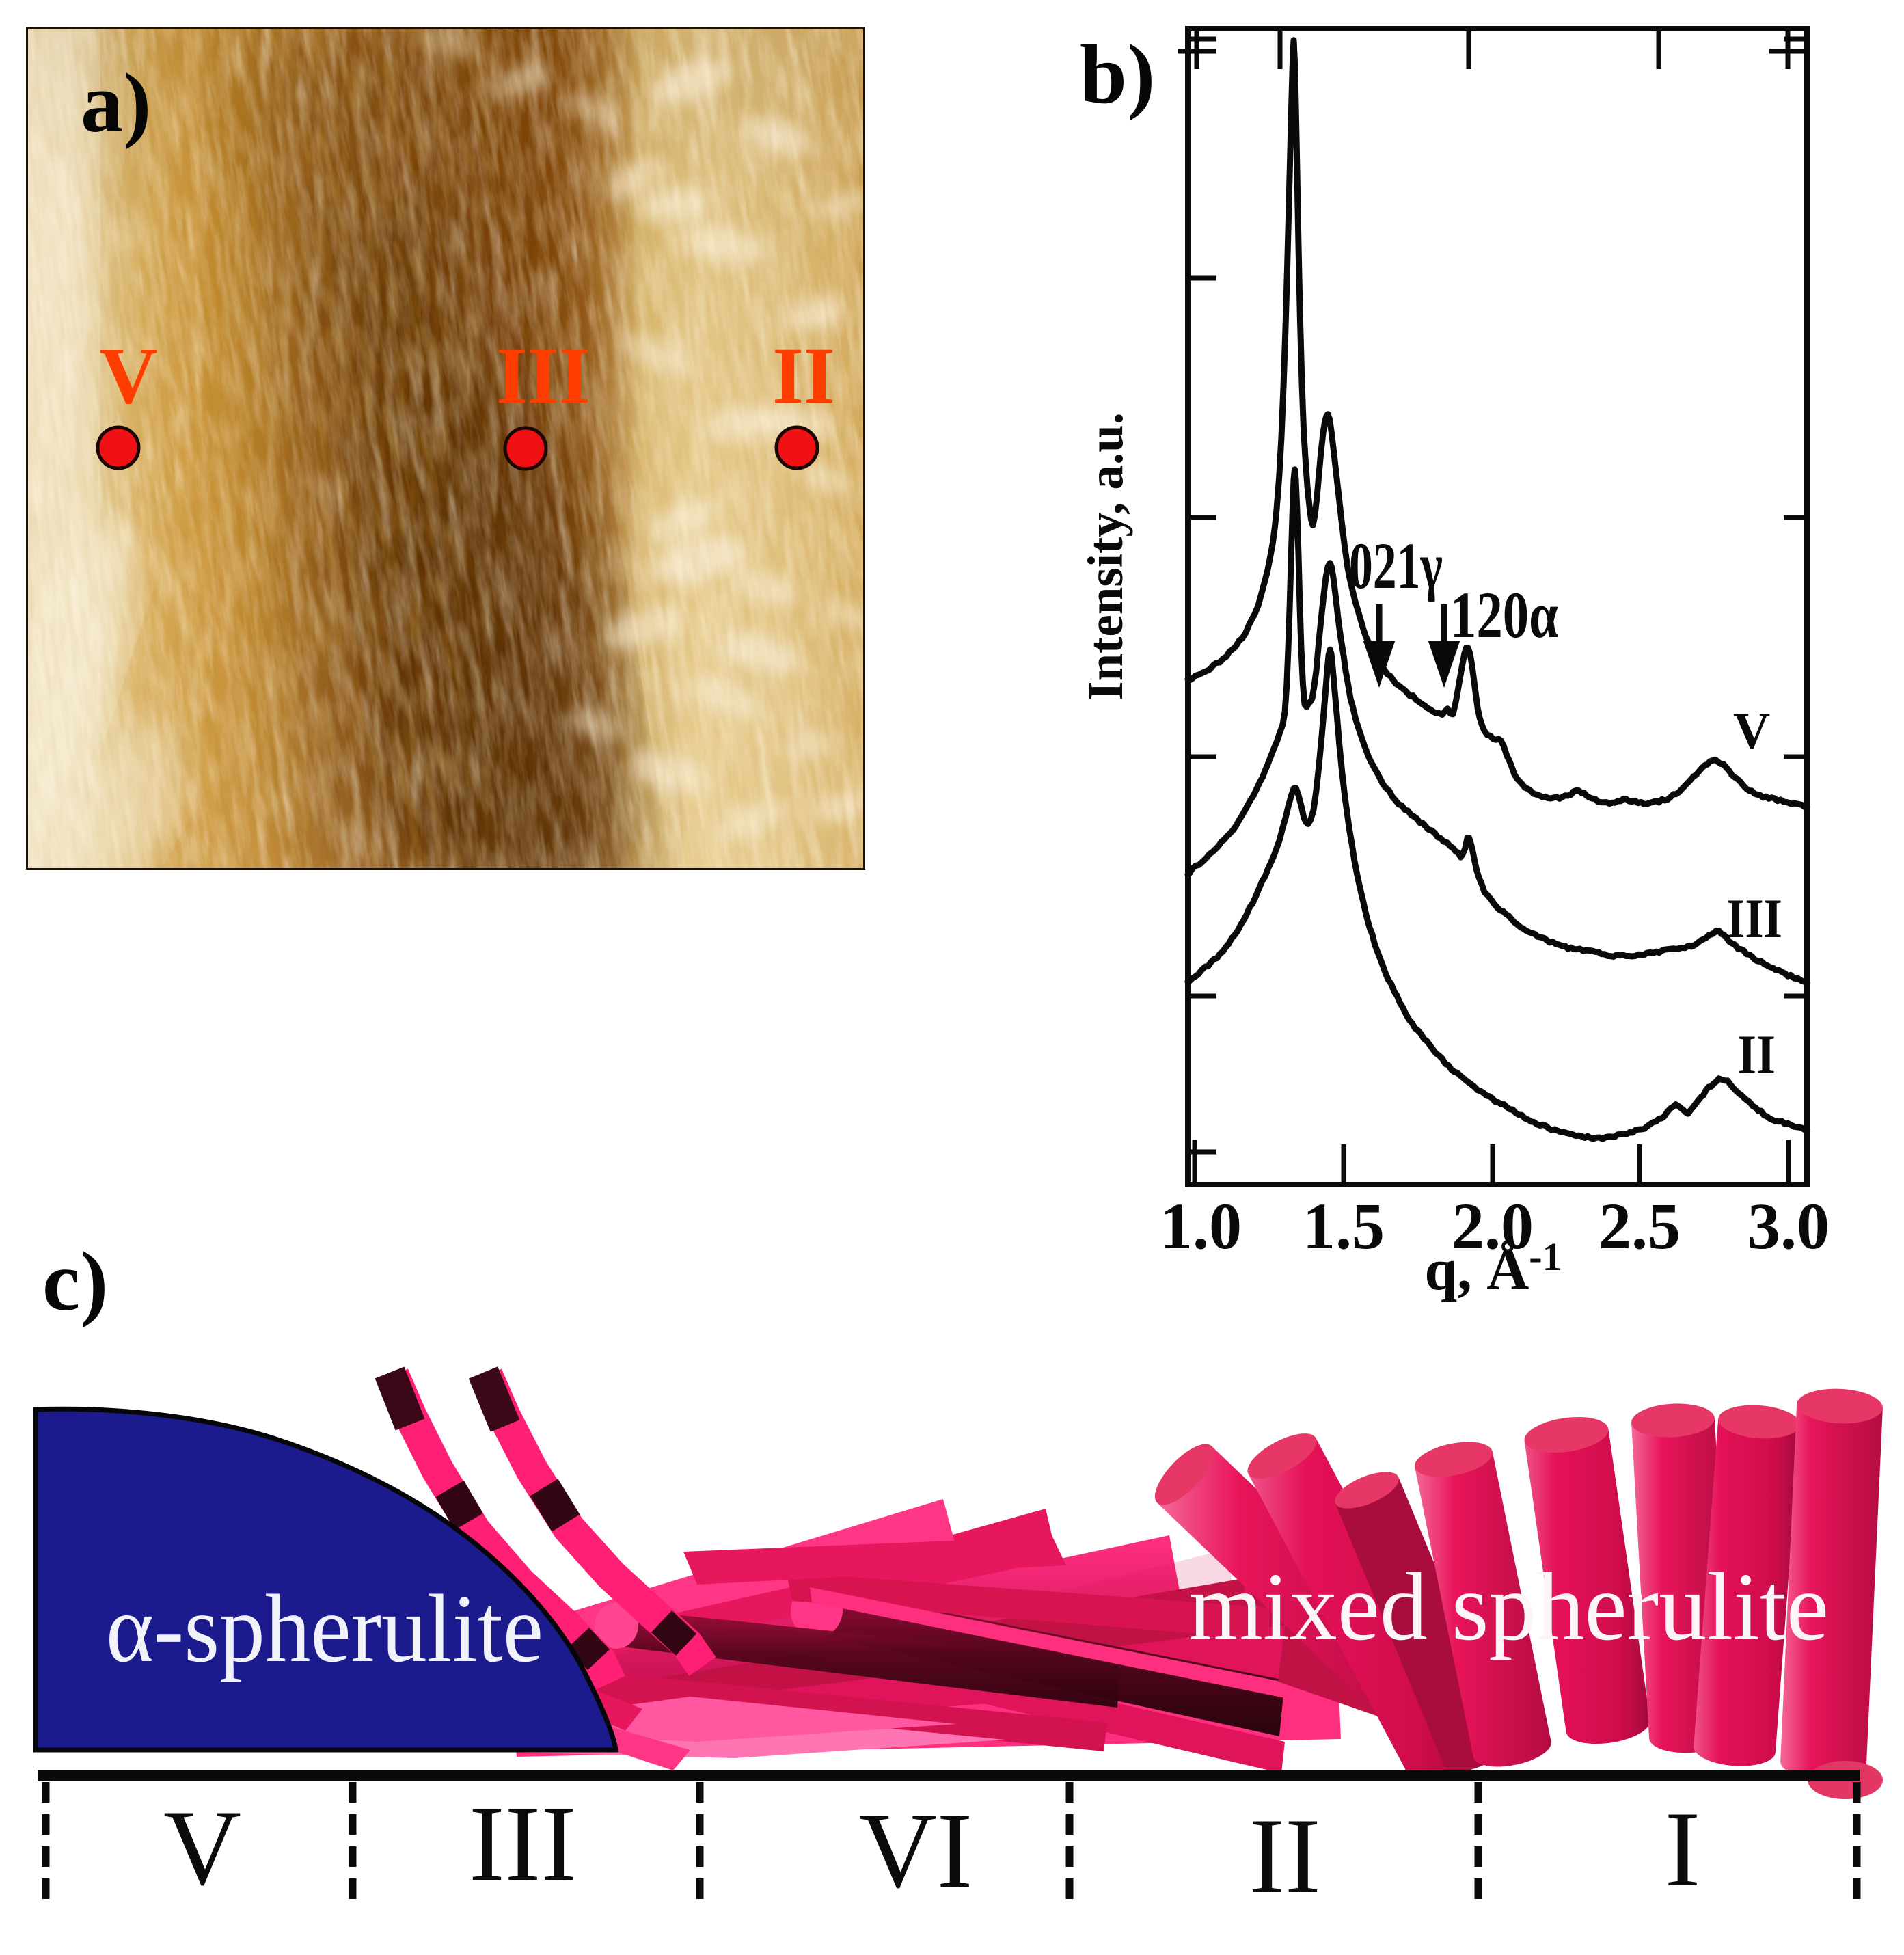 The width and height of the screenshot is (1904, 1955). Describe the element at coordinates (1504, 614) in the screenshot. I see `svg-text: 120α` at that location.